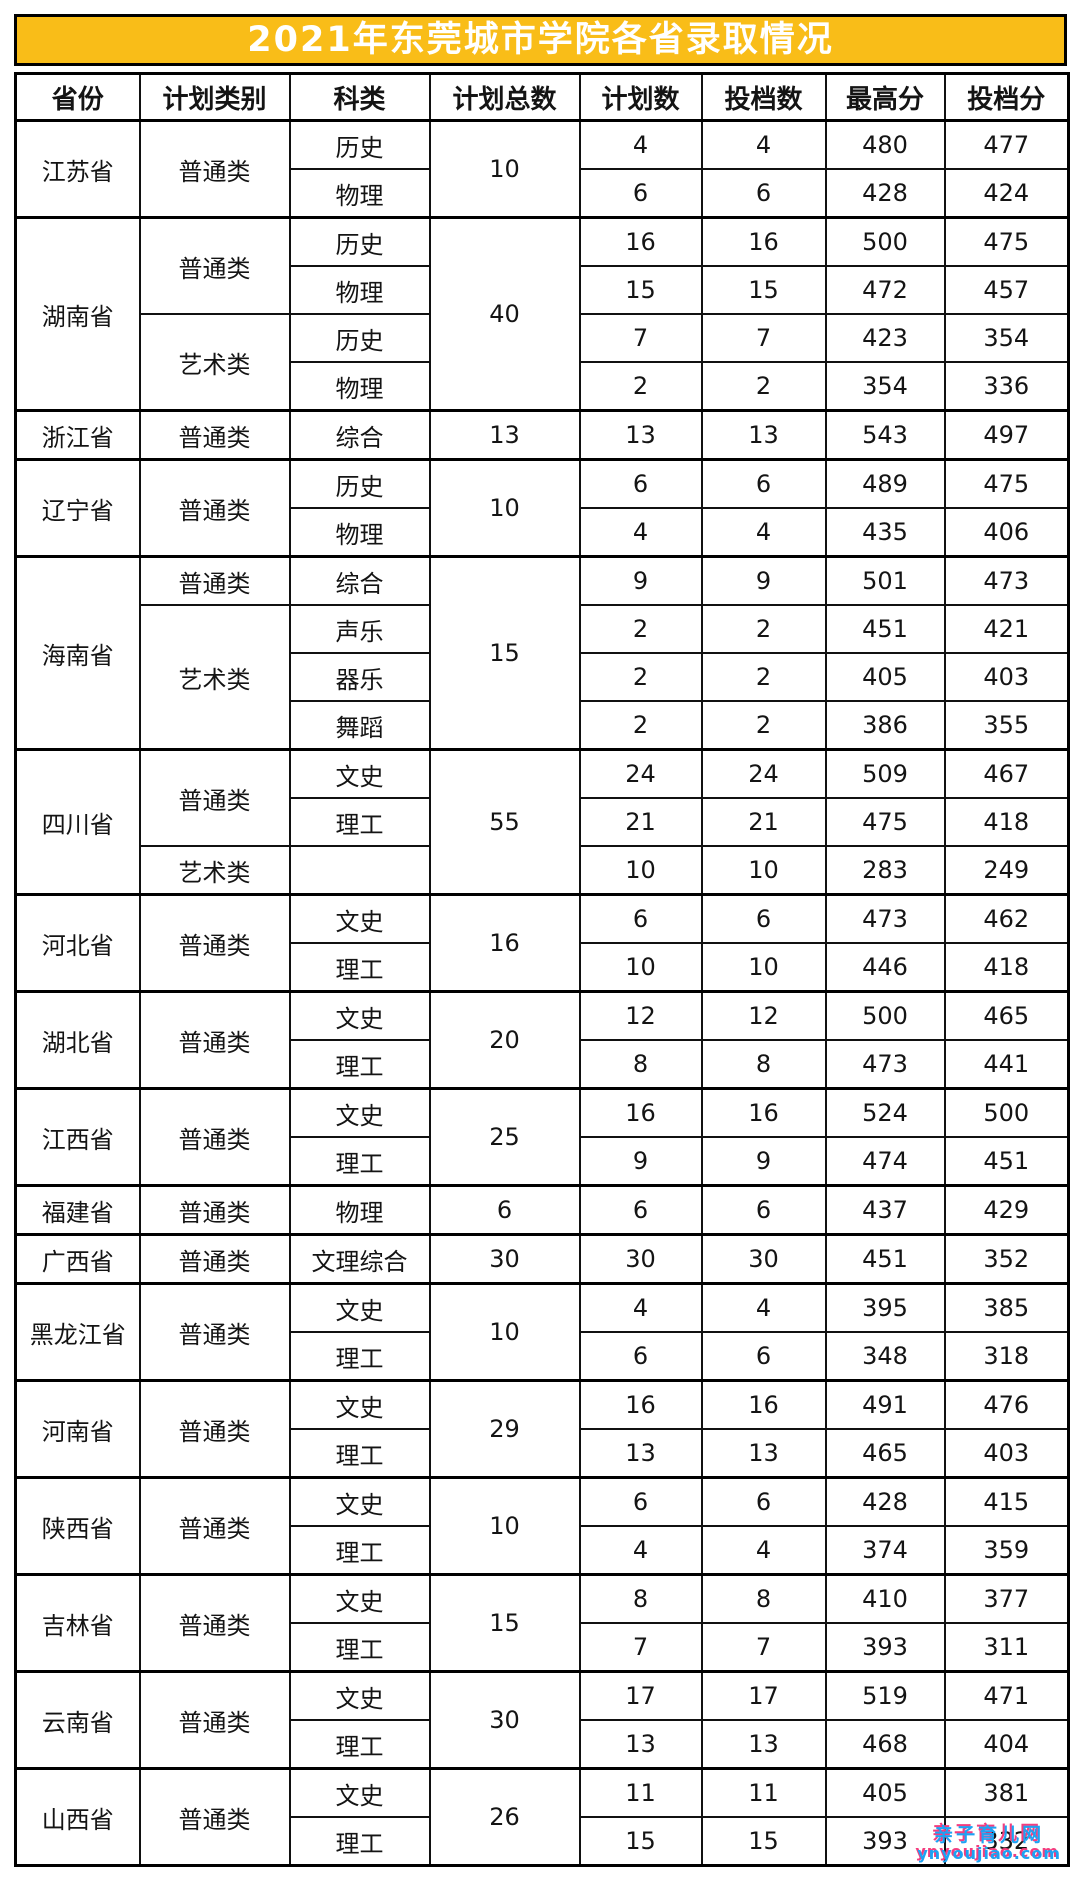 Image resolution: width=1080 pixels, height=1890 pixels. What do you see at coordinates (542, 169) in the screenshot?
I see `table-row: 江苏省 普通类 历史 10 4 4 480 477` at bounding box center [542, 169].